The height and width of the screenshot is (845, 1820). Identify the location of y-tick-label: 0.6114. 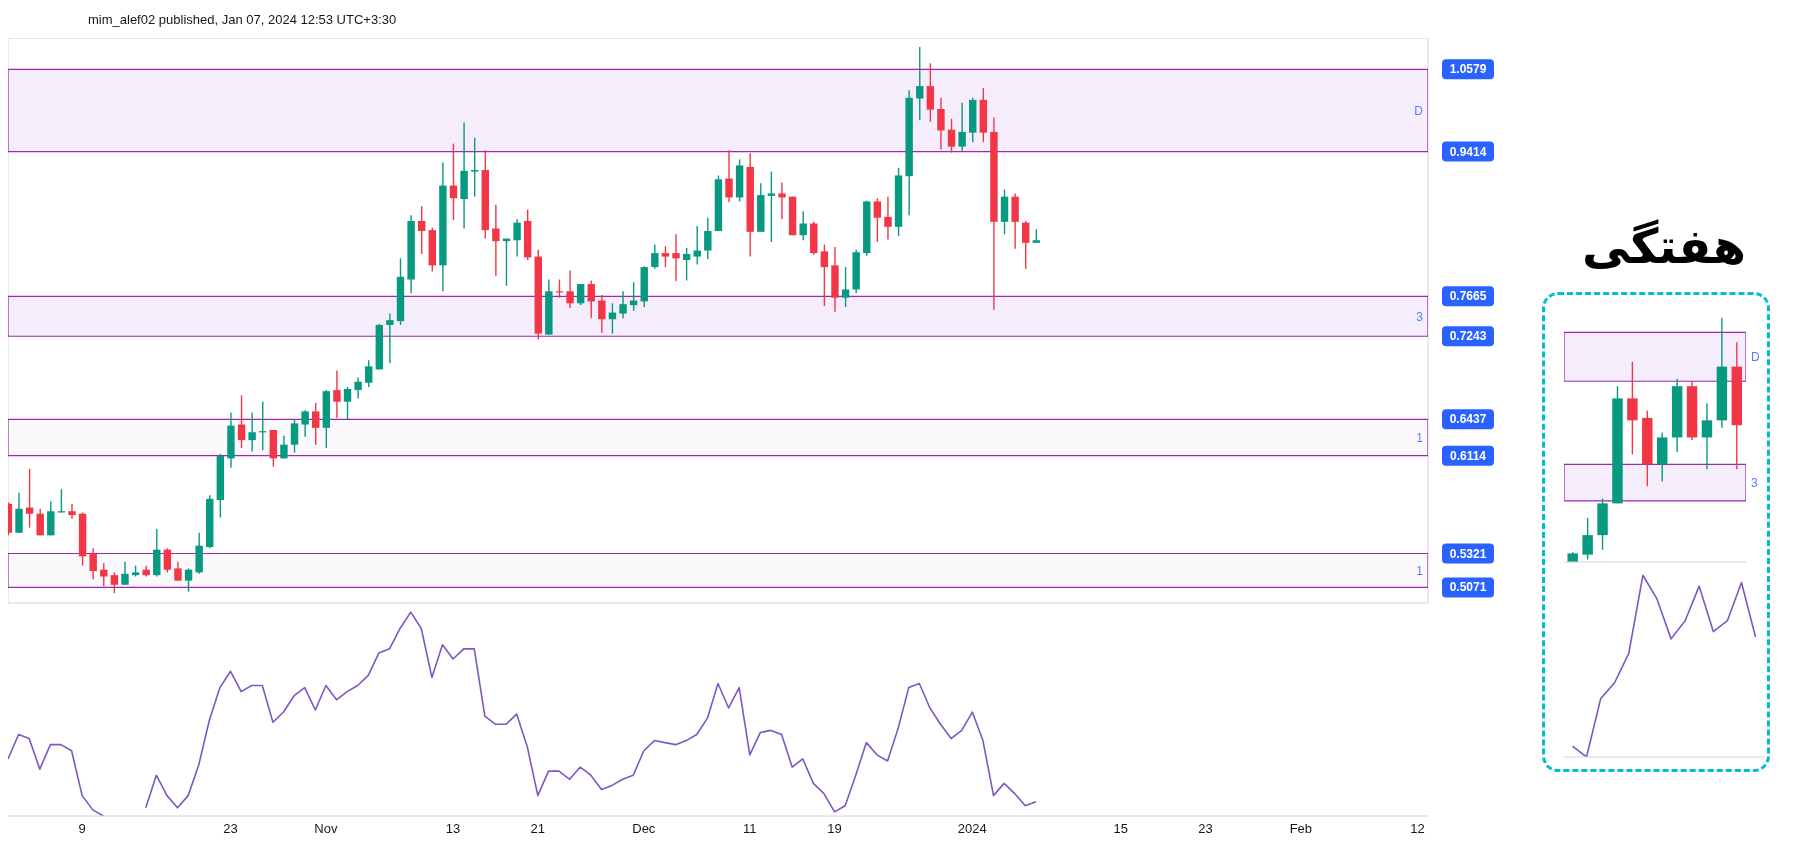
(1468, 455).